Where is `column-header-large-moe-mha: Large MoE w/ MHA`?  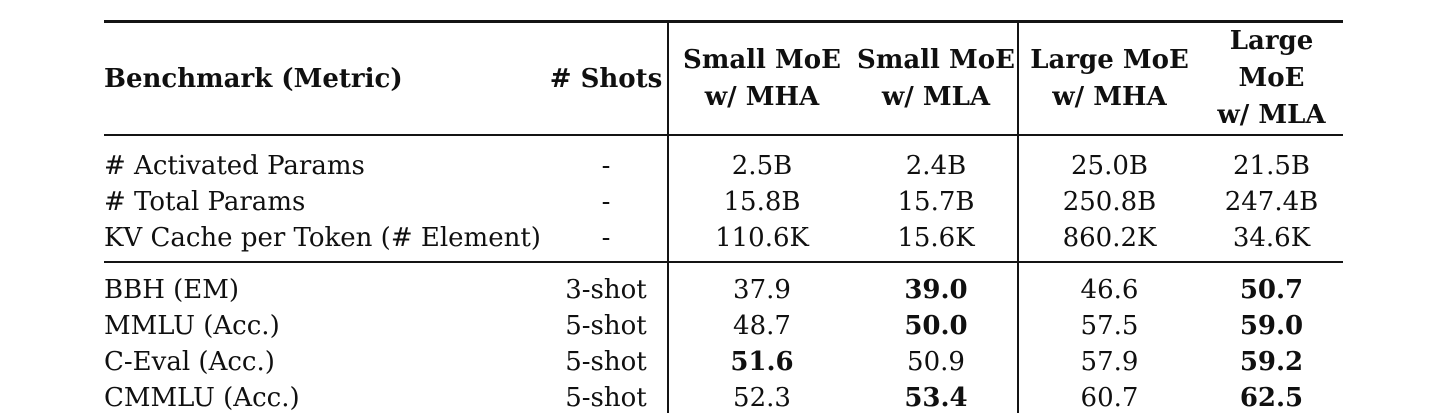
column-header-large-moe-mha: Large MoE w/ MHA is located at coordinates (1109, 78).